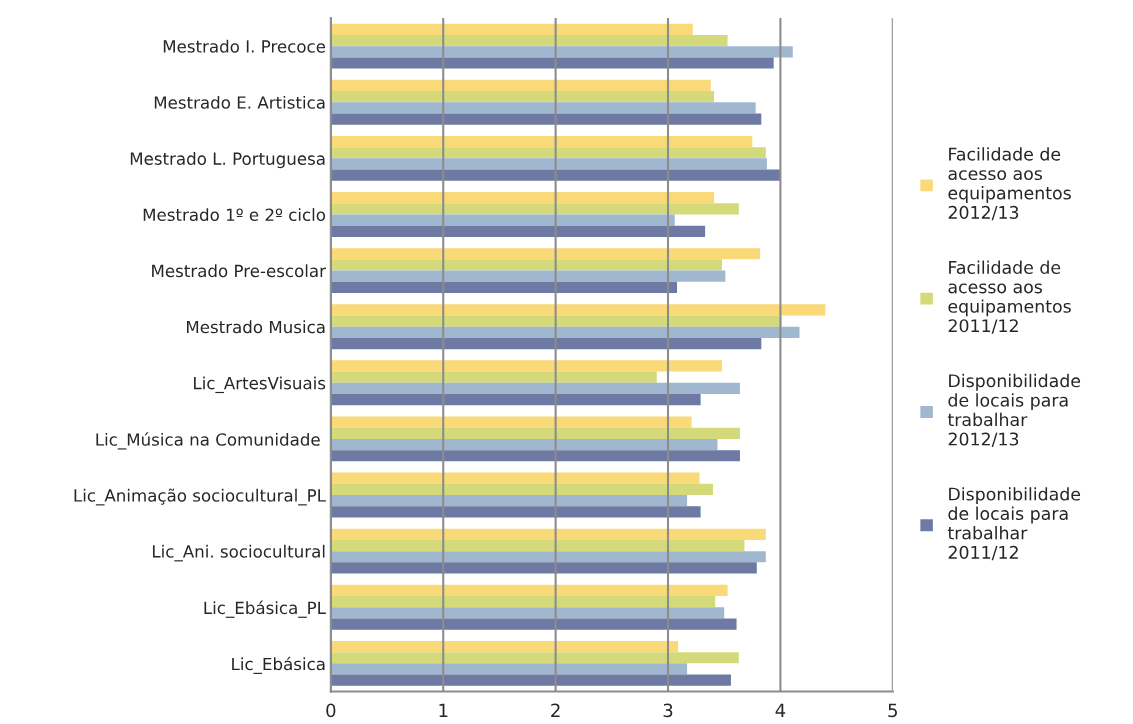  What do you see at coordinates (255, 327) in the screenshot?
I see `y-tick-label: Mestrado Musica` at bounding box center [255, 327].